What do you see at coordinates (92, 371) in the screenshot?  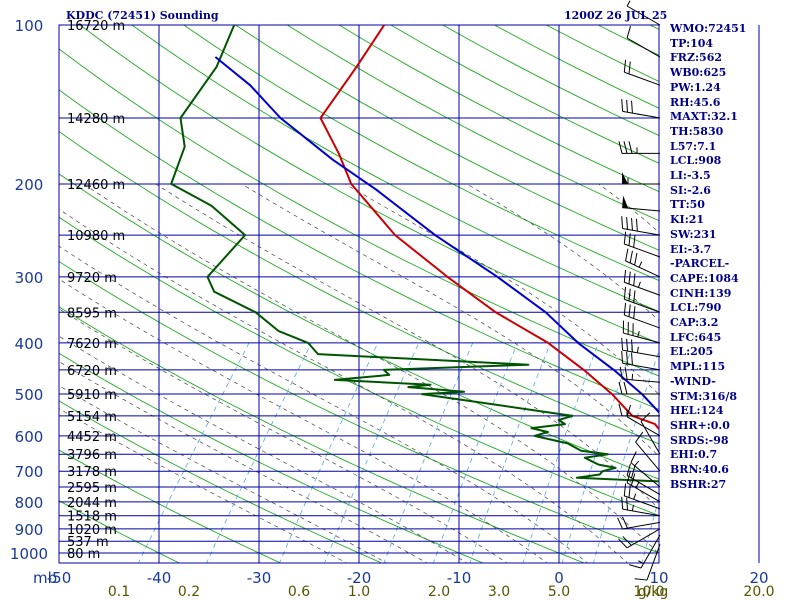 I see `height-label: 6720 m` at bounding box center [92, 371].